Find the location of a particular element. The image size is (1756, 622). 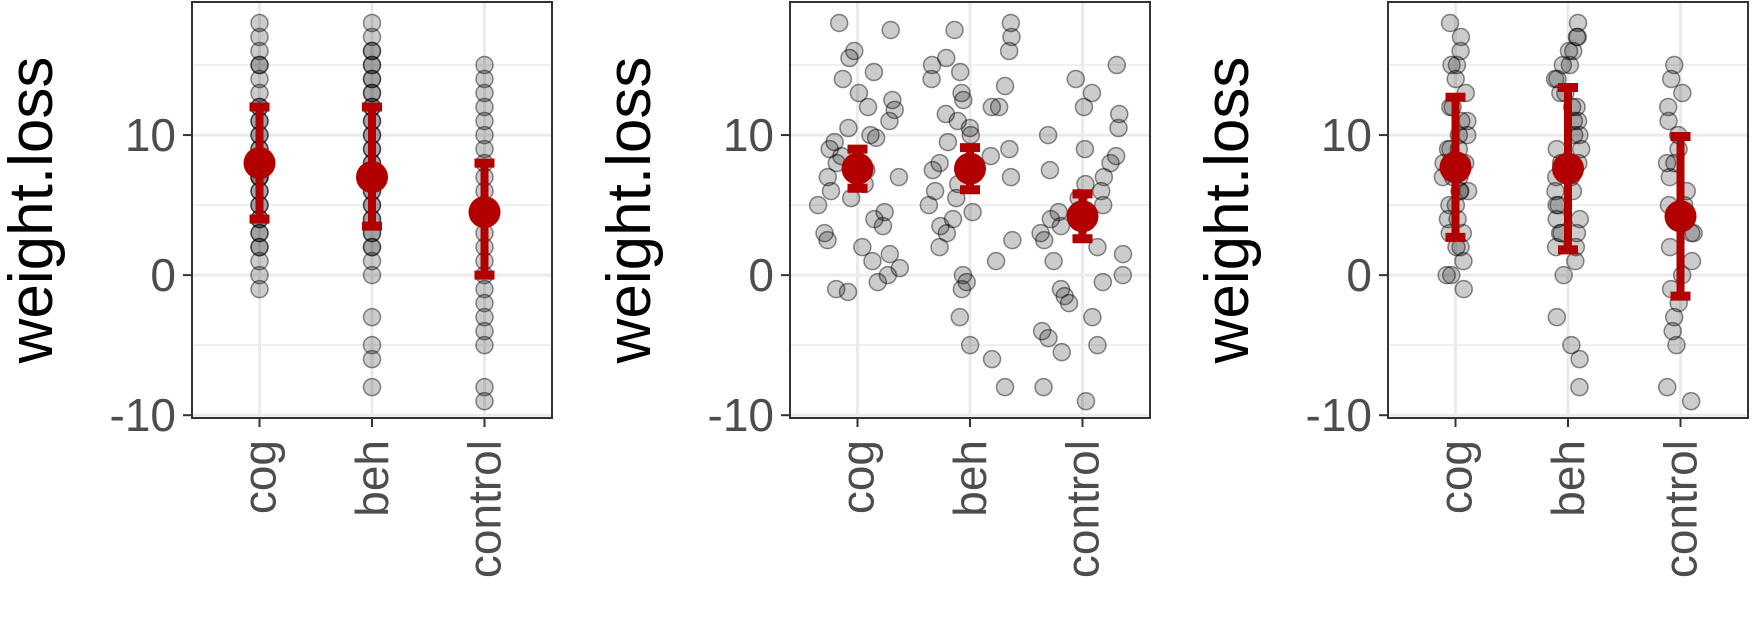

y-tick-label: 0 is located at coordinates (163, 275).